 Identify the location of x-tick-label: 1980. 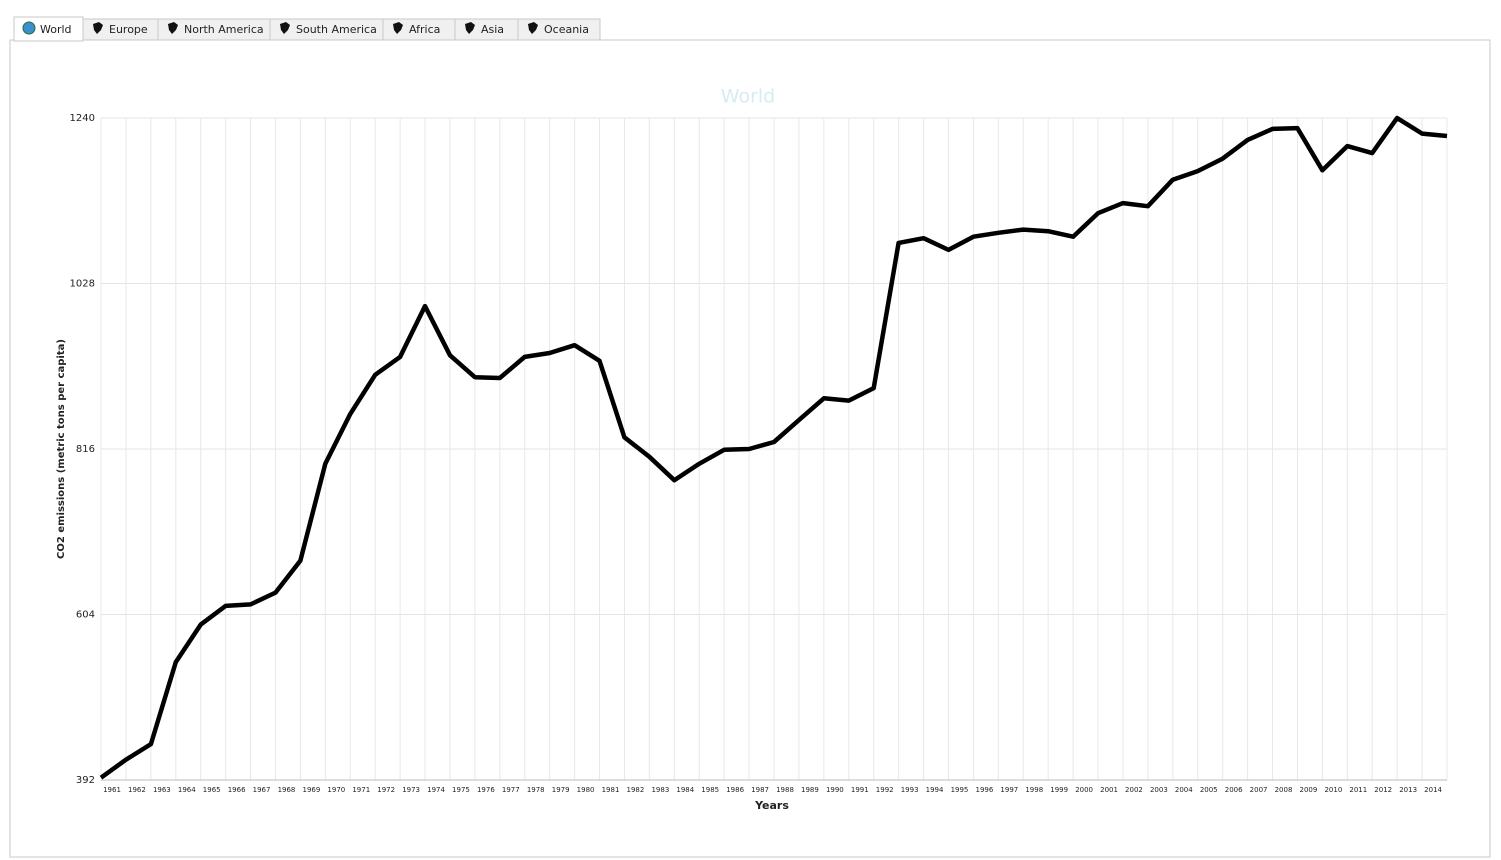
(586, 790).